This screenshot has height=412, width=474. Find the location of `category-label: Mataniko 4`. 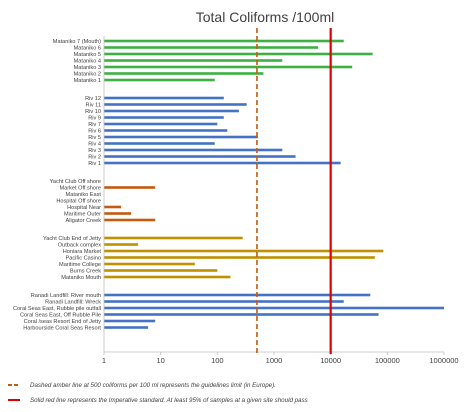

category-label: Mataniko 4 is located at coordinates (87, 62).